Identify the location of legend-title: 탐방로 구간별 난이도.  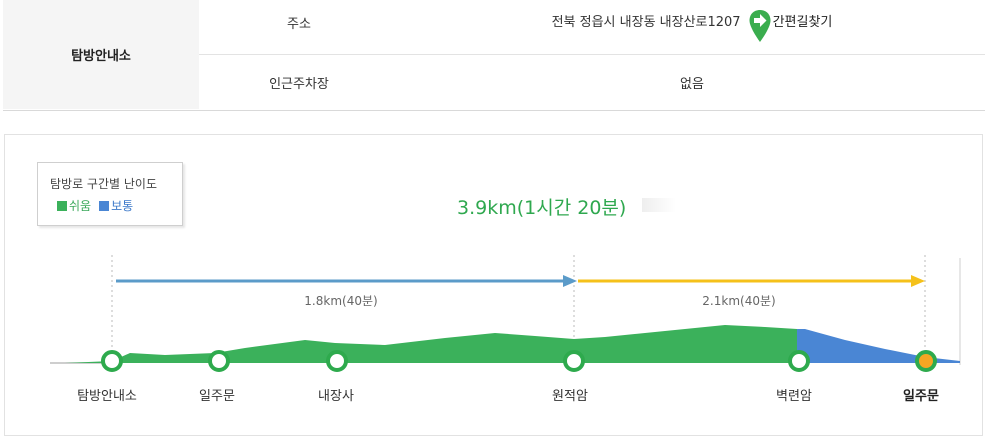
(103, 184).